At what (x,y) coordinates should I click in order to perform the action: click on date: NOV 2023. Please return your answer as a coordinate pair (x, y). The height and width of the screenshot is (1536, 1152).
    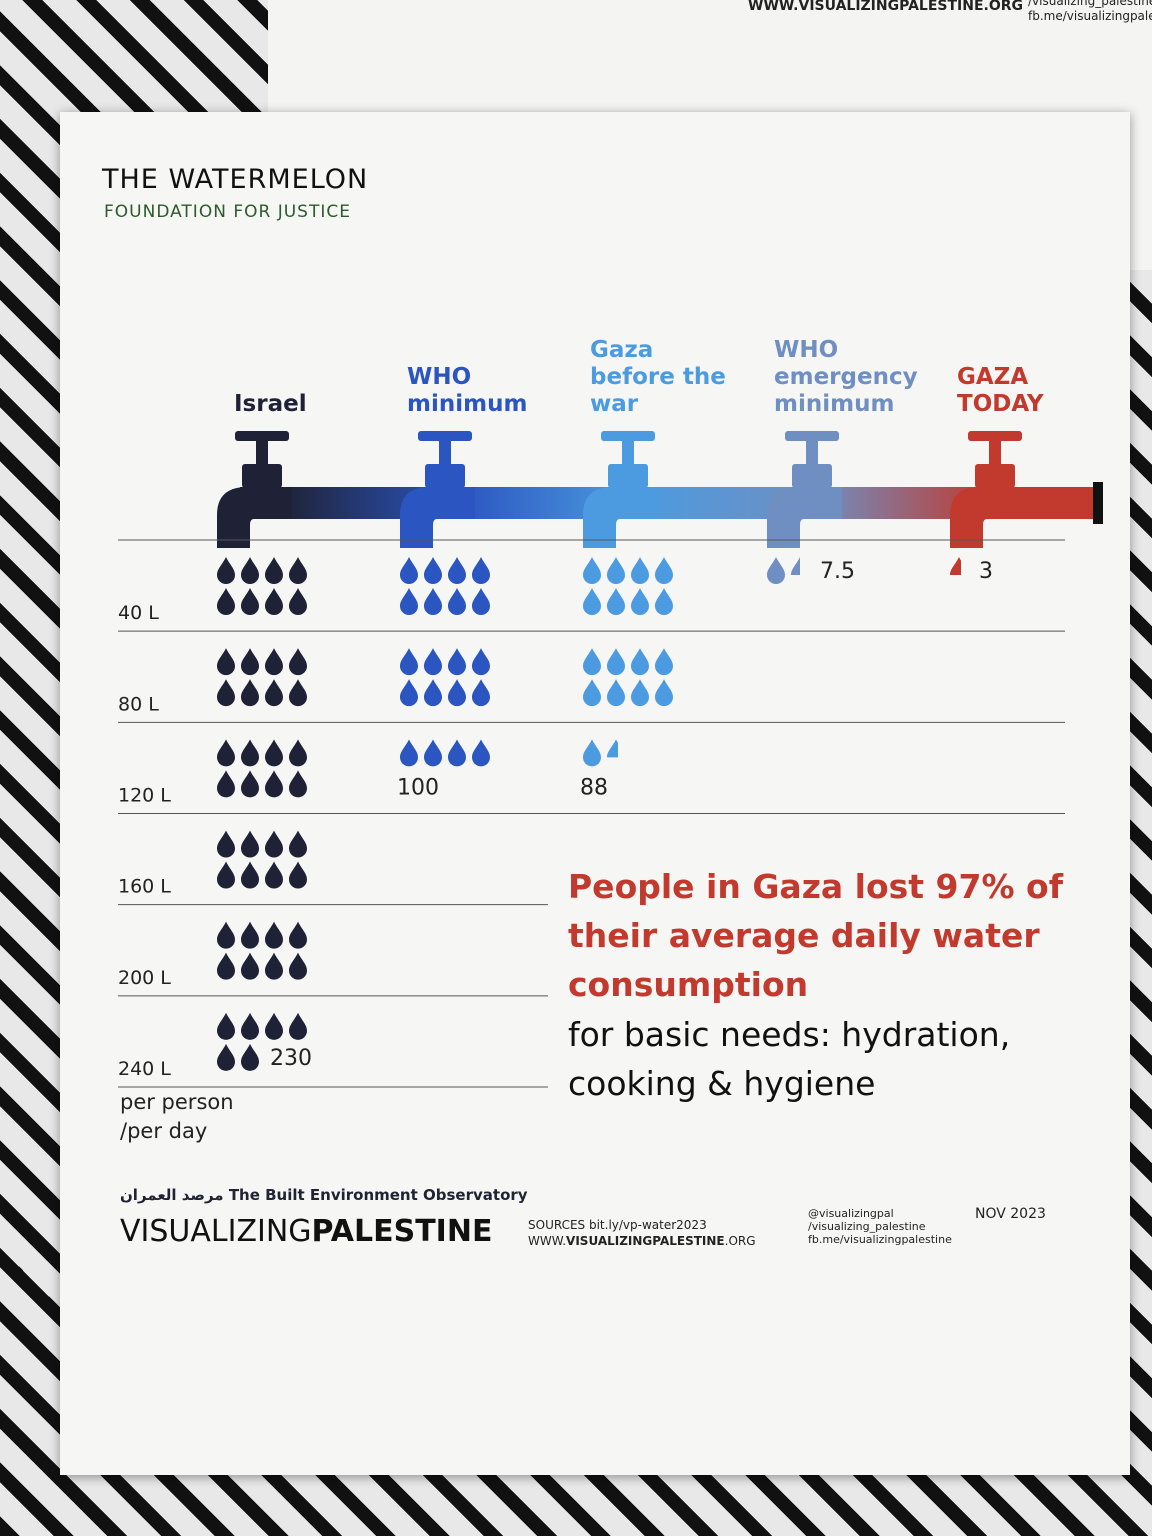
    Looking at the image, I should click on (1010, 1214).